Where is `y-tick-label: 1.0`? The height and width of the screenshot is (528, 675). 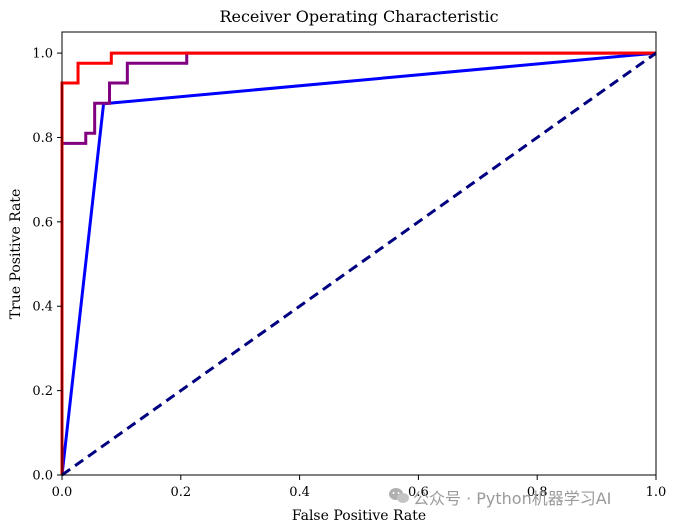 y-tick-label: 1.0 is located at coordinates (42, 54).